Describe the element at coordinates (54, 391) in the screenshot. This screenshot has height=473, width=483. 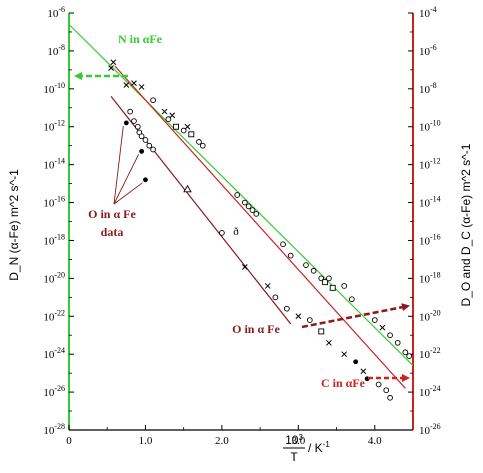
I see `left-tick-label: 10⁻²⁶` at that location.